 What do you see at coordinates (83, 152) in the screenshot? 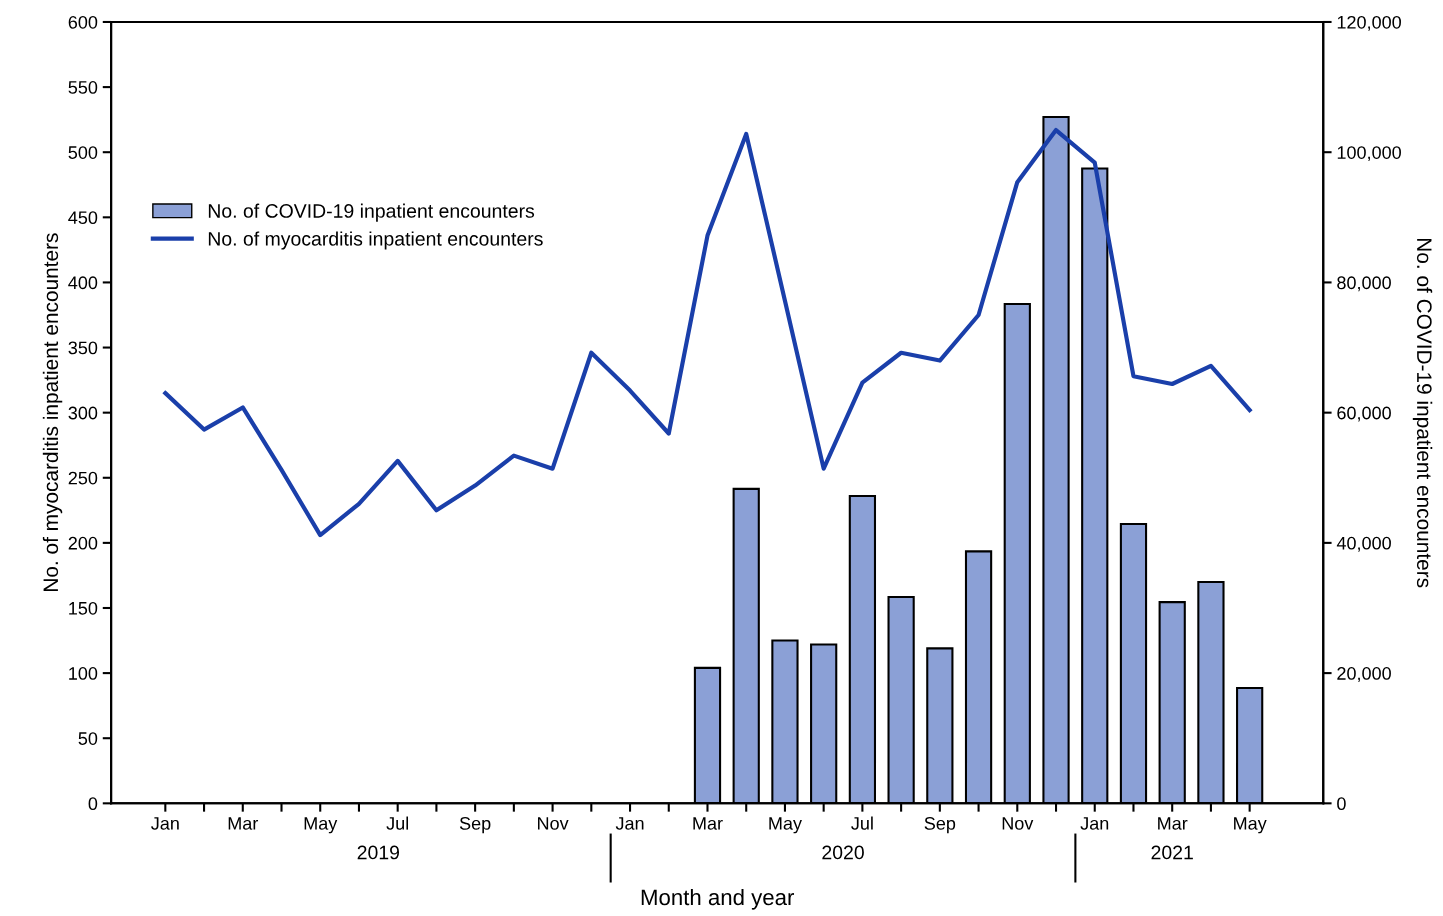
I see `y-tick-label: 500` at bounding box center [83, 152].